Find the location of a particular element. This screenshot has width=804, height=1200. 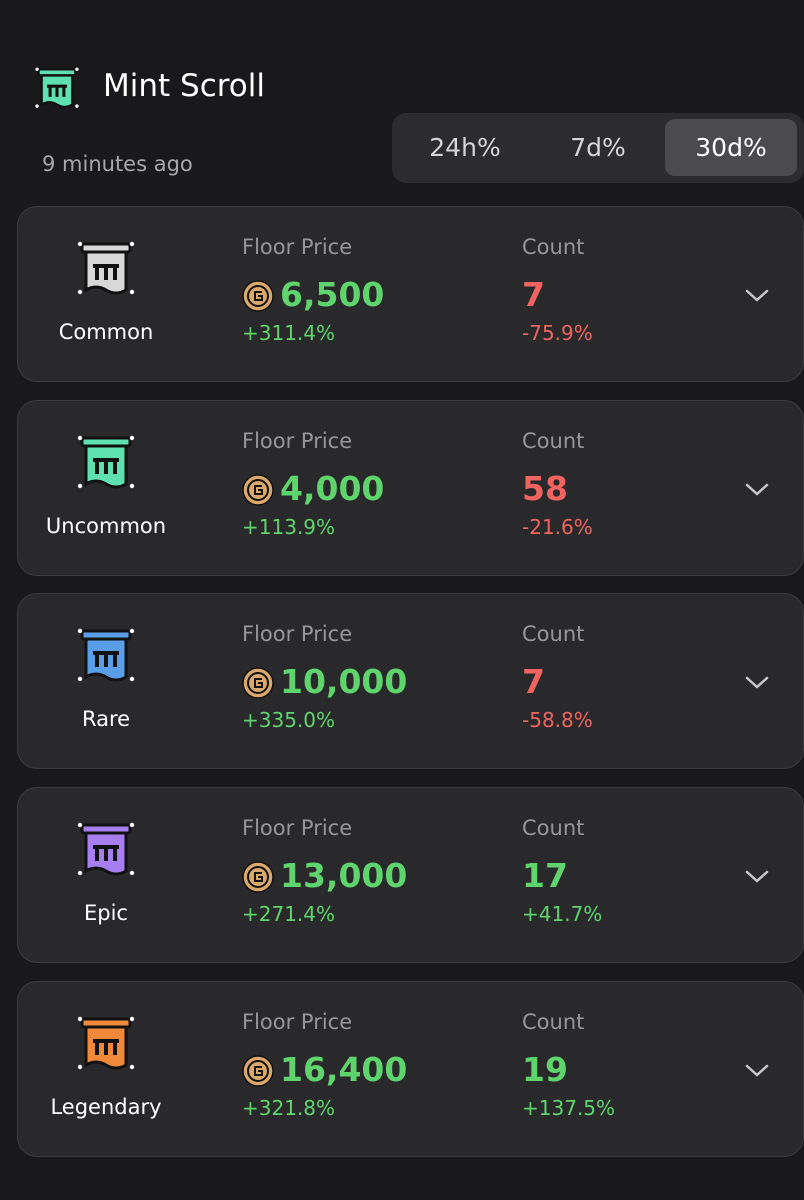

count-change: +137.5% is located at coordinates (569, 1107).